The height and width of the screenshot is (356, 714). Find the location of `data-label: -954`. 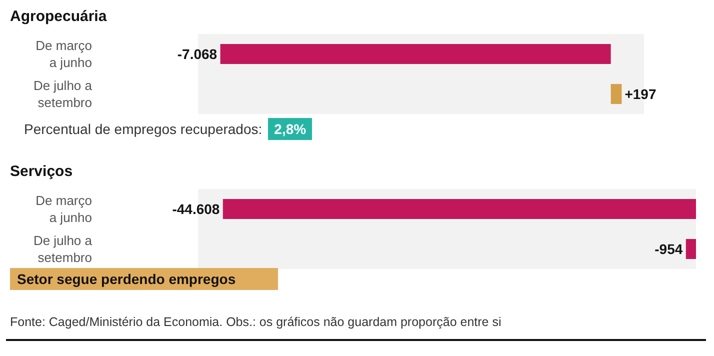

data-label: -954 is located at coordinates (668, 249).